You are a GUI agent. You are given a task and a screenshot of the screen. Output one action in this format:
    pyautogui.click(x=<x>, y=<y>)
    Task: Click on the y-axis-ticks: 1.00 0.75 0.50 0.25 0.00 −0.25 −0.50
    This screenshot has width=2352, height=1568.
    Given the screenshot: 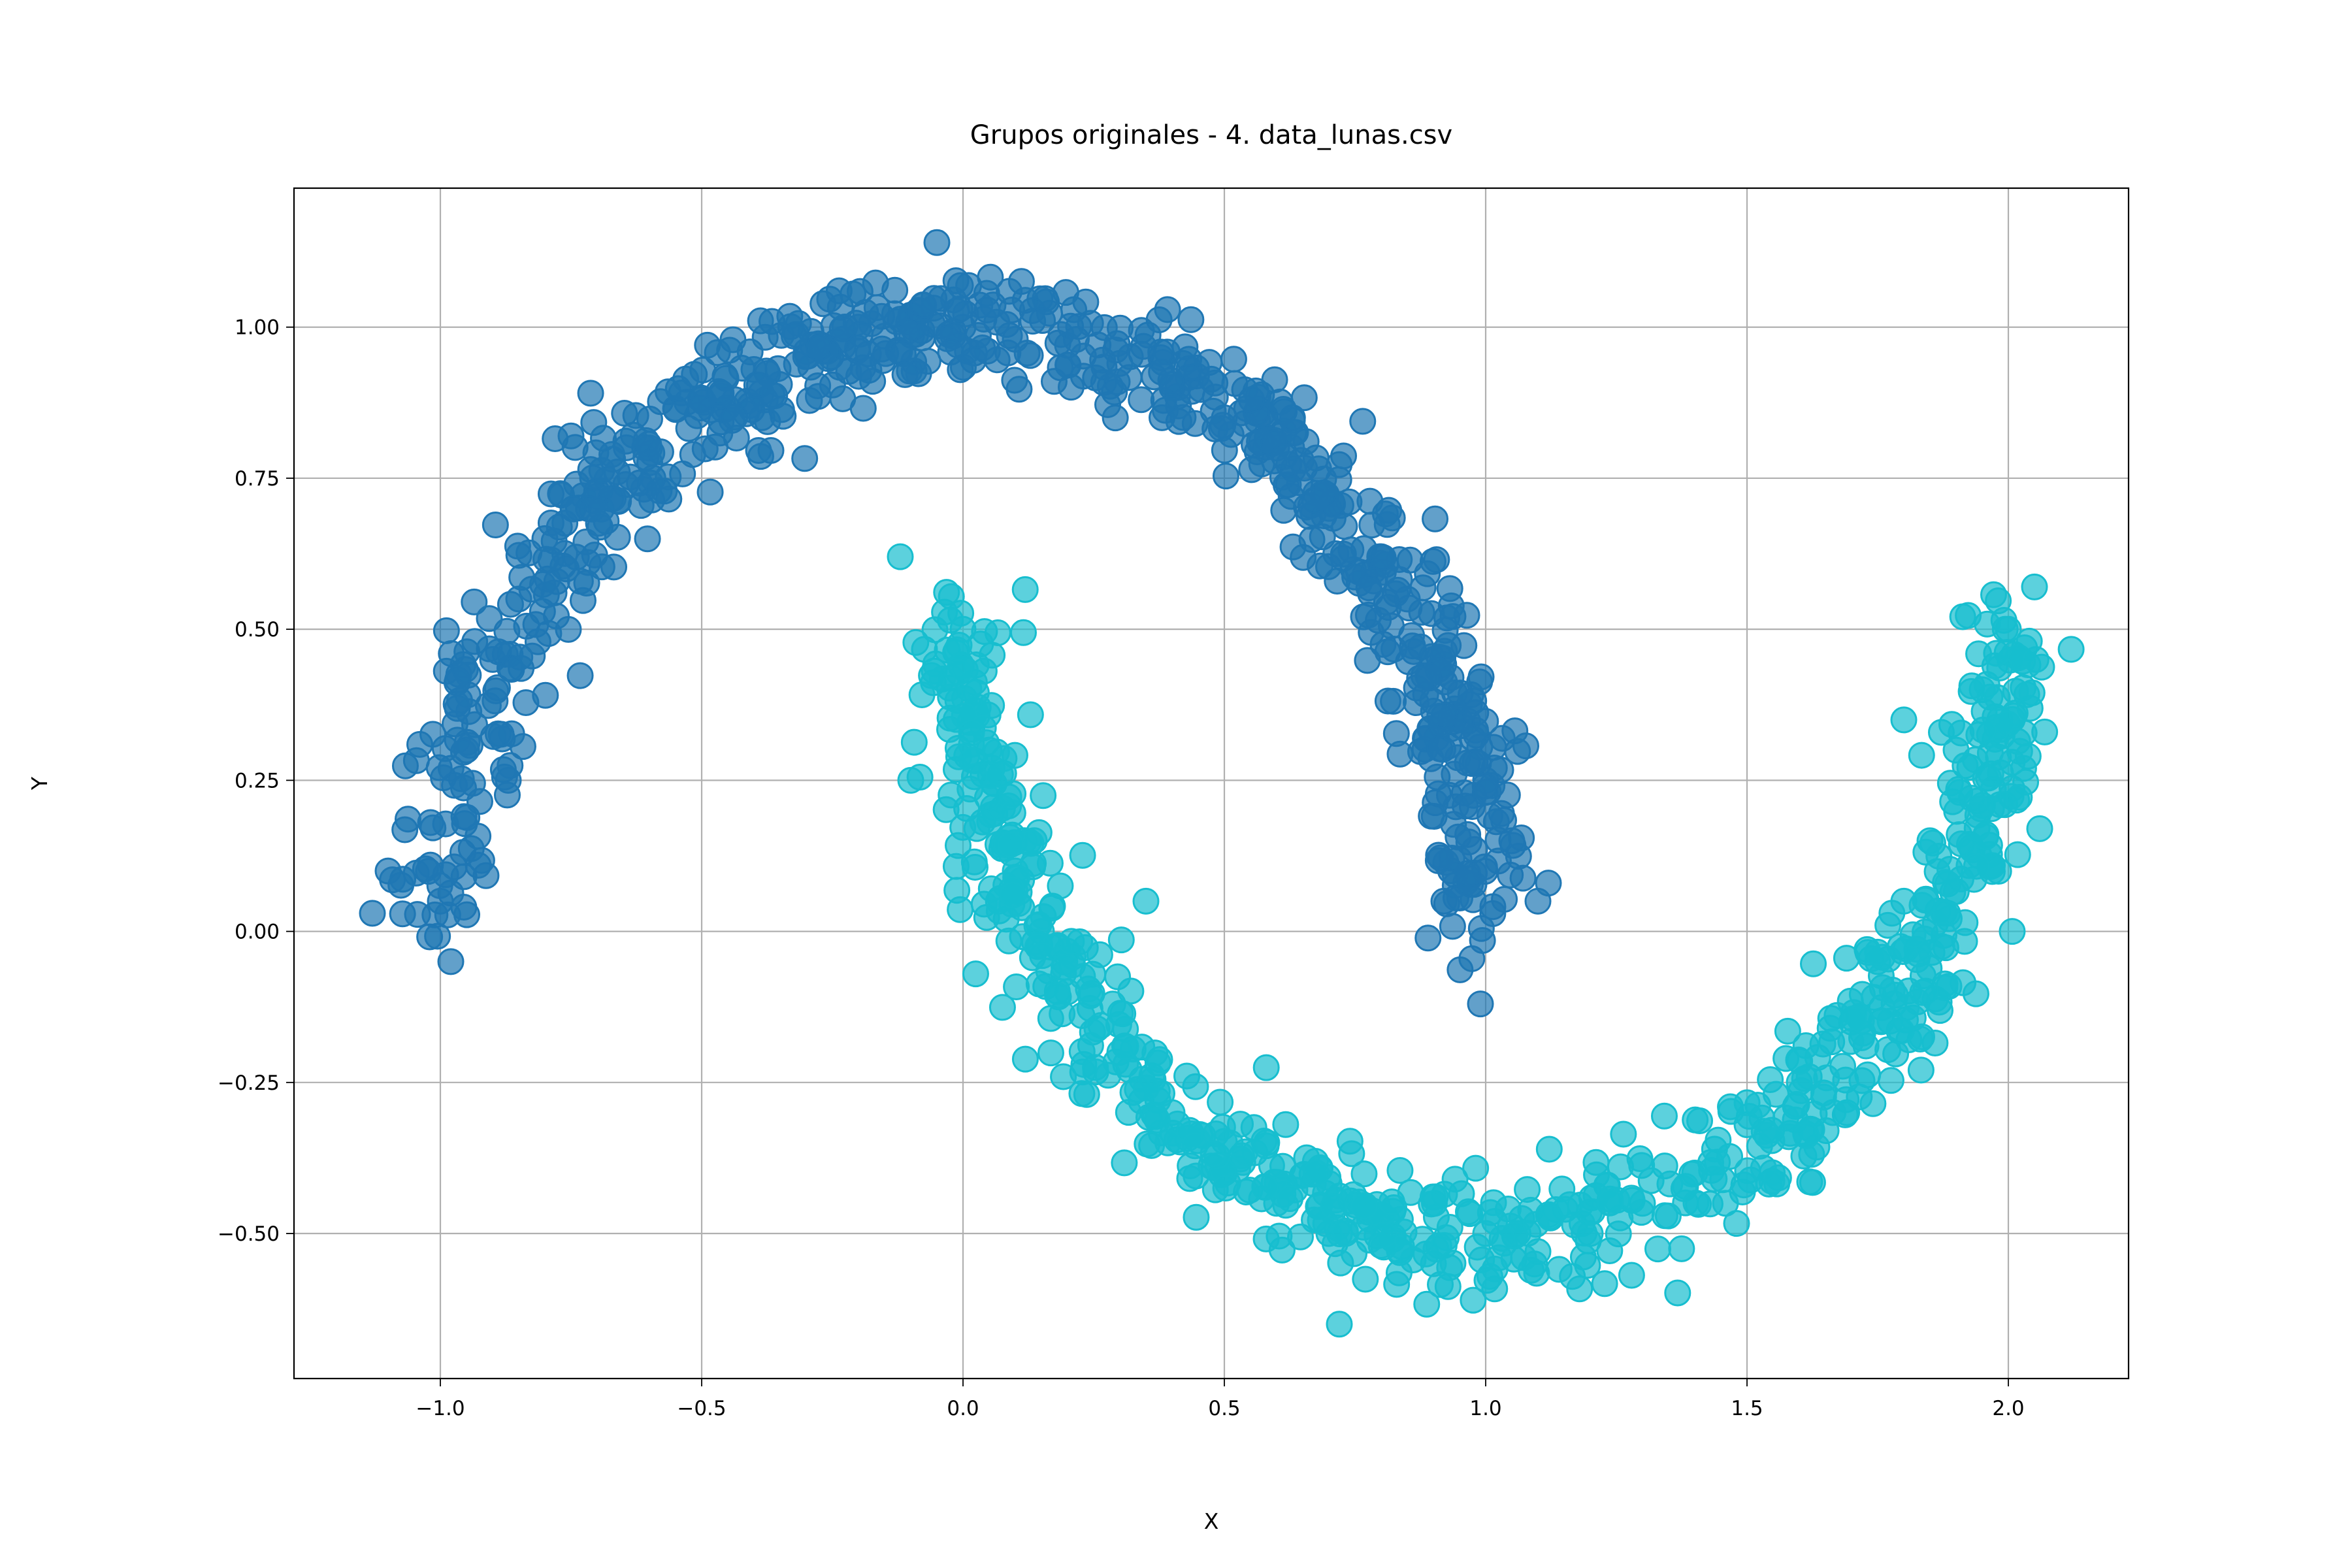 What is the action you would take?
    pyautogui.click(x=256, y=781)
    